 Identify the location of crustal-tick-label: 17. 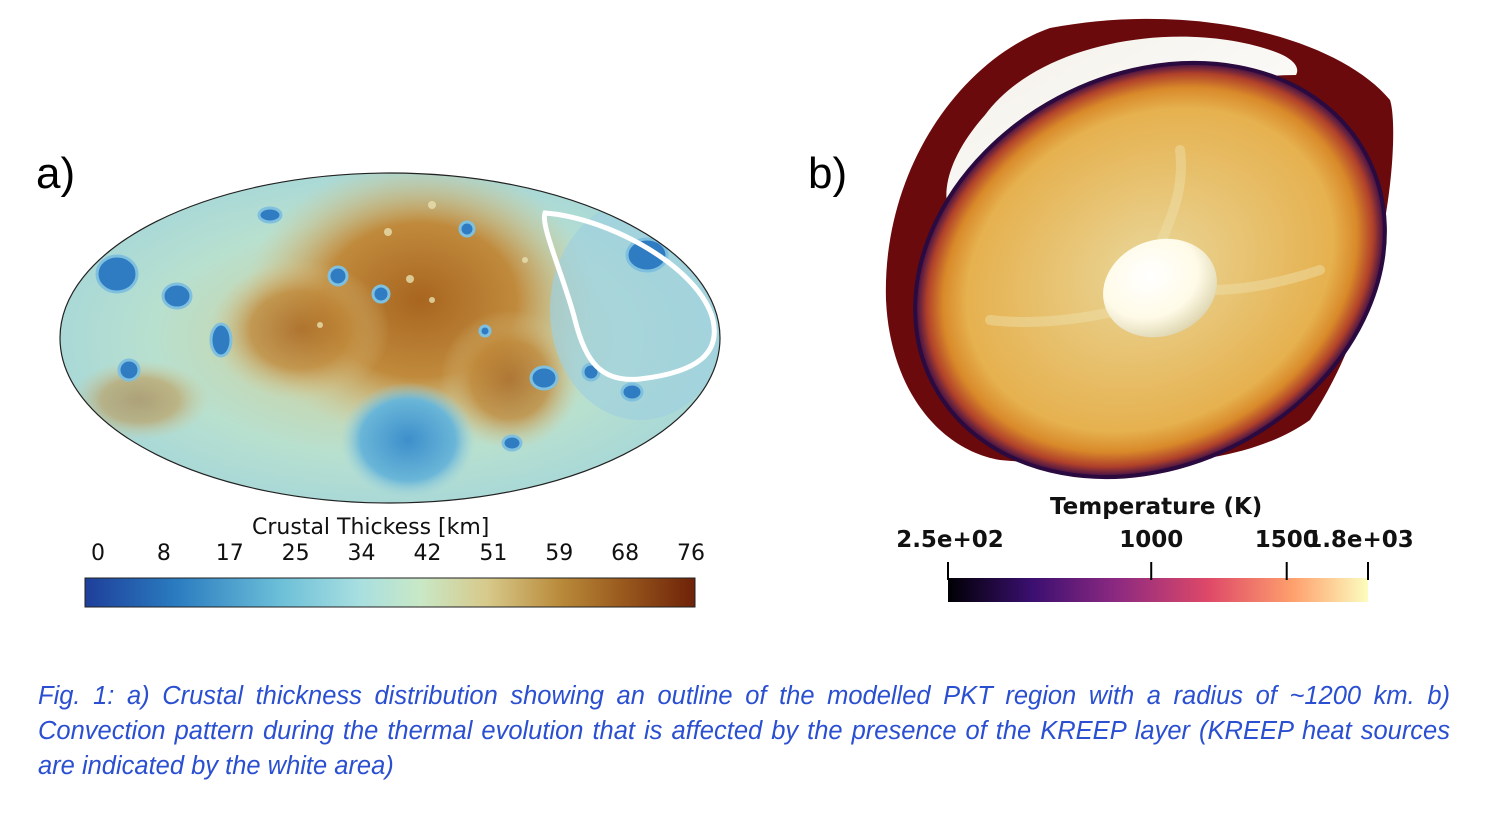
(229, 553).